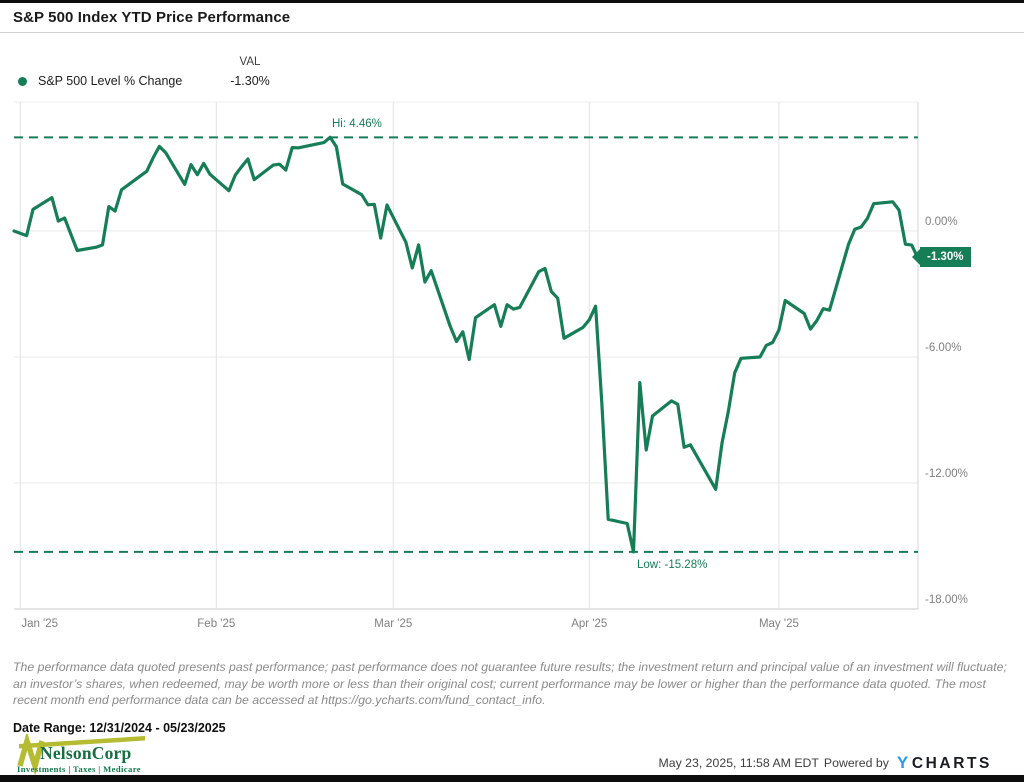 This screenshot has width=1024, height=782. I want to click on x-axis-label: Mar '25, so click(393, 624).